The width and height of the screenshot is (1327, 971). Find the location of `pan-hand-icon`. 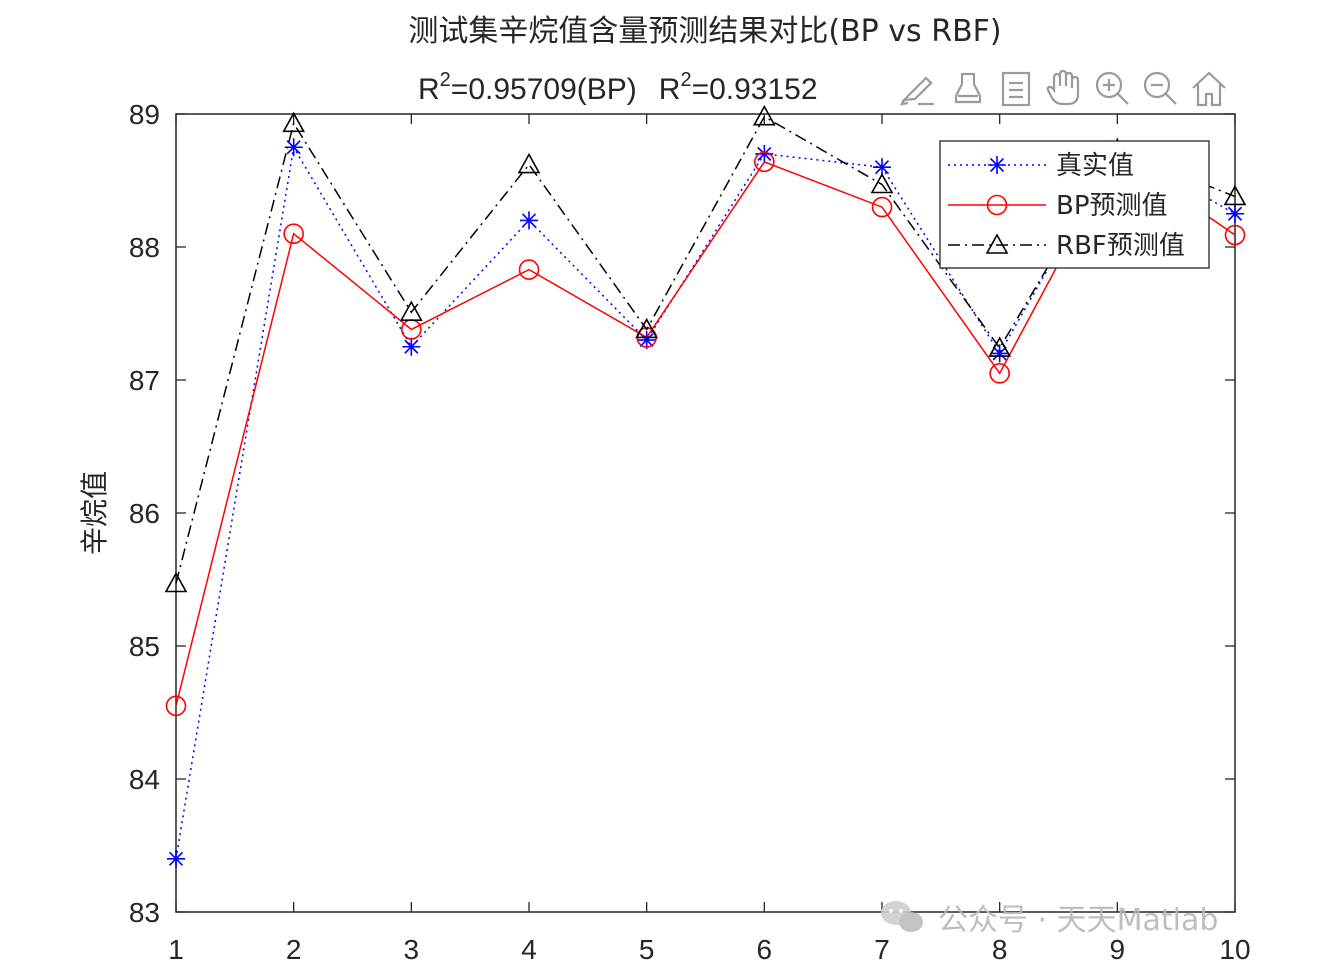

pan-hand-icon is located at coordinates (1063, 87).